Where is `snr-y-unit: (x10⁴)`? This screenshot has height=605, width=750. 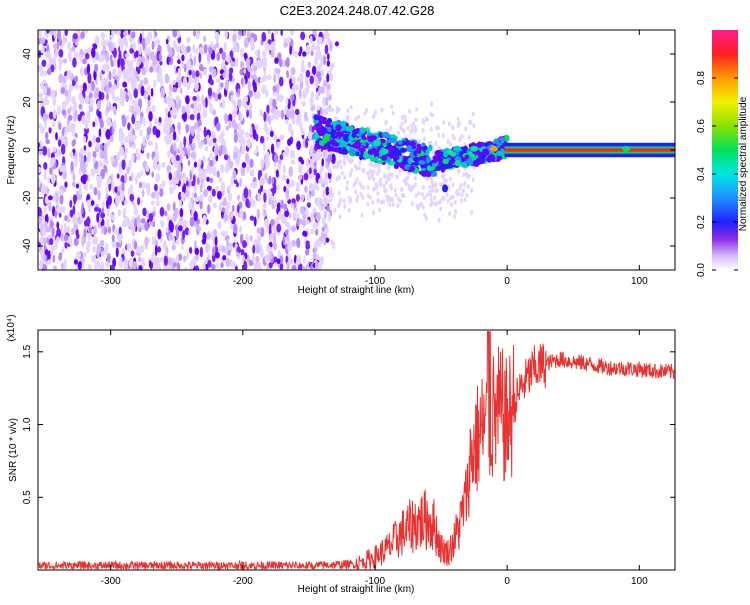 snr-y-unit: (x10⁴) is located at coordinates (11, 327).